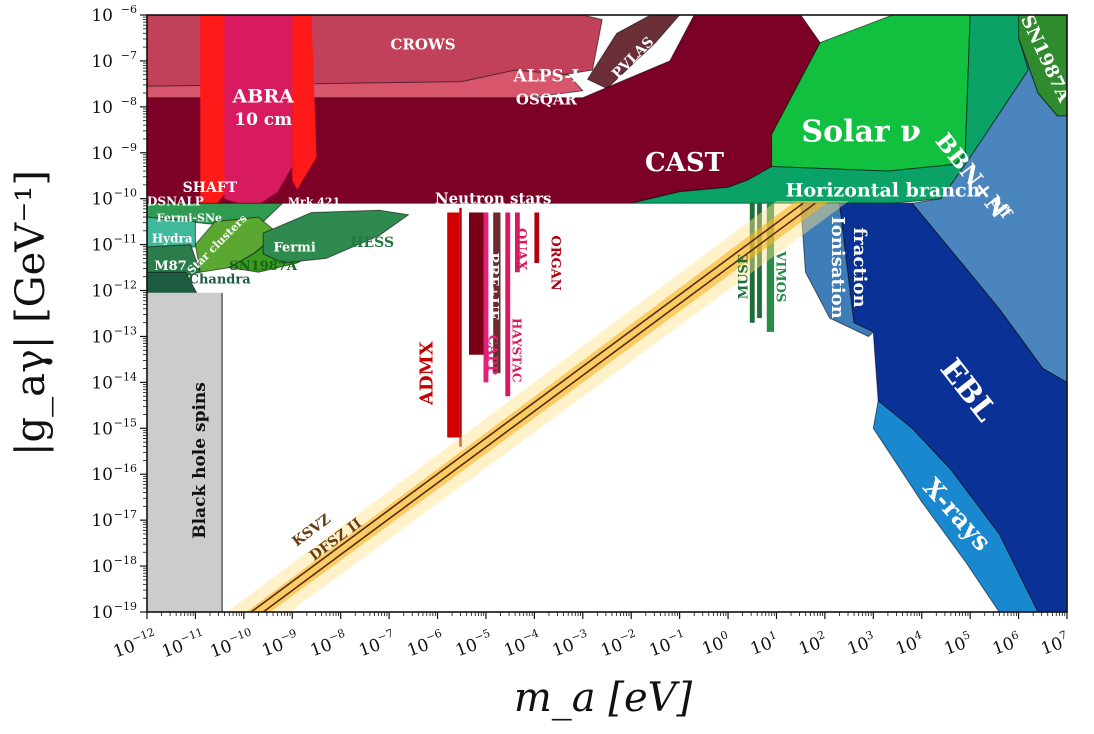  What do you see at coordinates (861, 643) in the screenshot?
I see `x-tick-label: 10³` at bounding box center [861, 643].